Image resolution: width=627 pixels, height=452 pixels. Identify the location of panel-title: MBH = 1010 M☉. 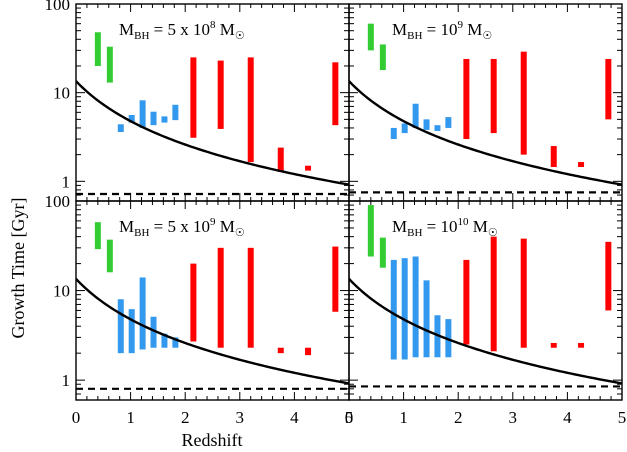
(445, 227).